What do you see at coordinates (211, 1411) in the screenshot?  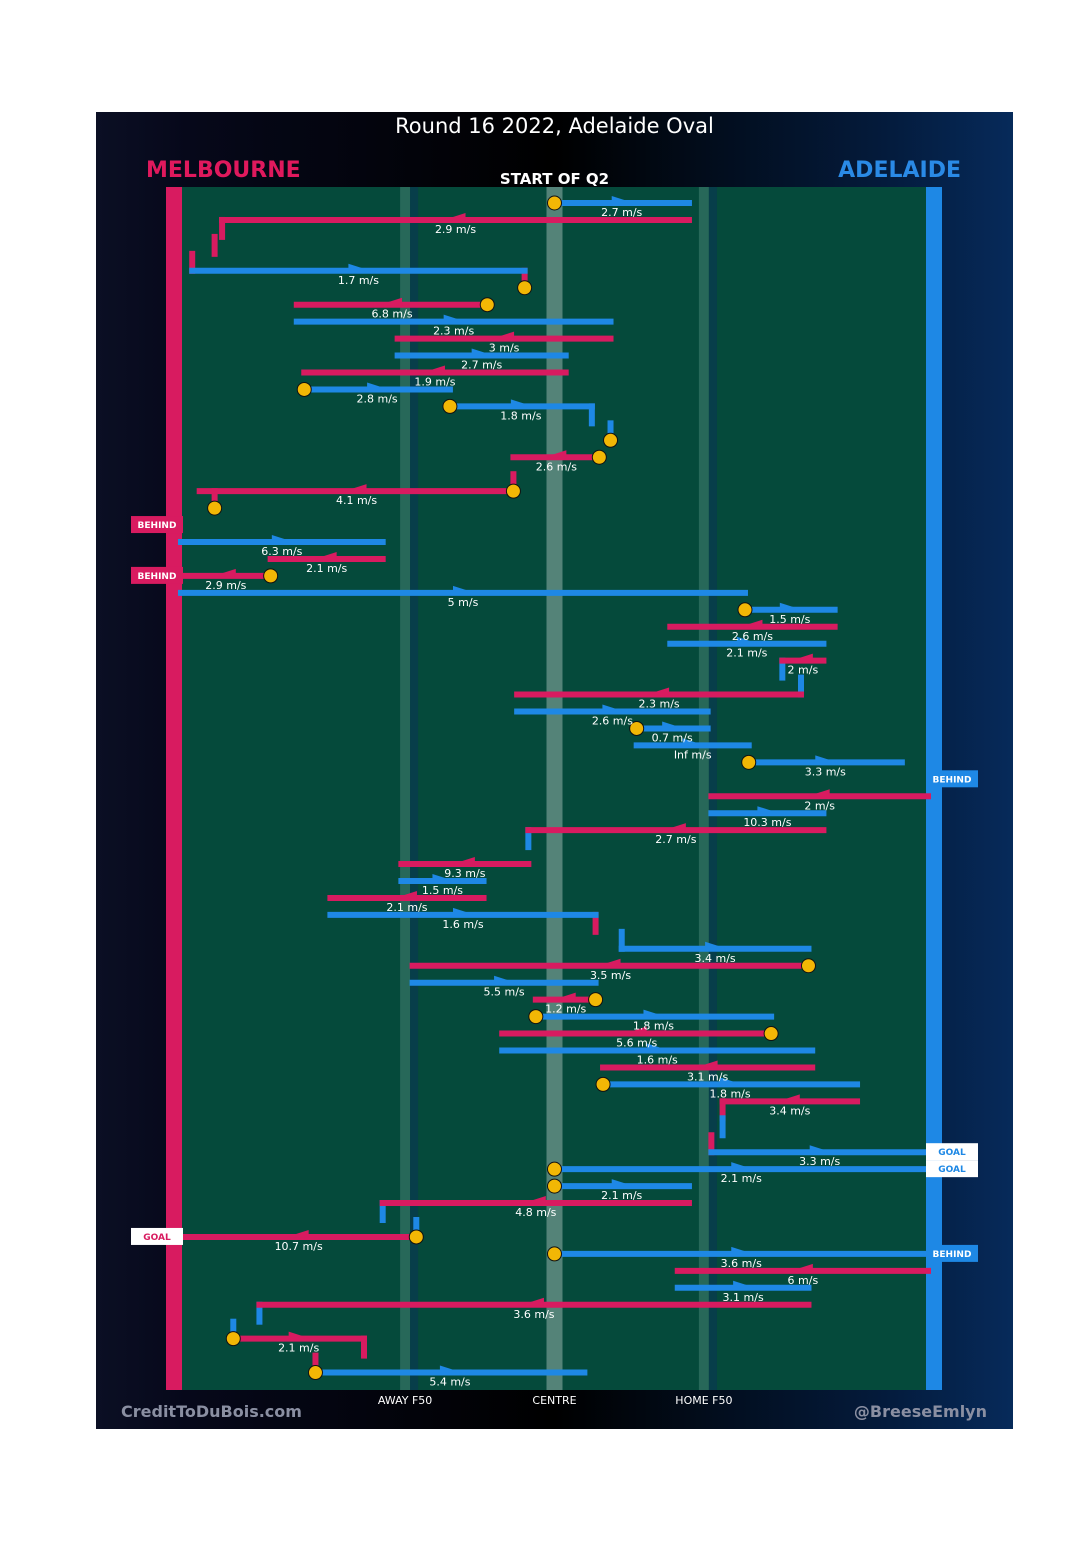 I see `credit-left: CreditToDuBois.com` at bounding box center [211, 1411].